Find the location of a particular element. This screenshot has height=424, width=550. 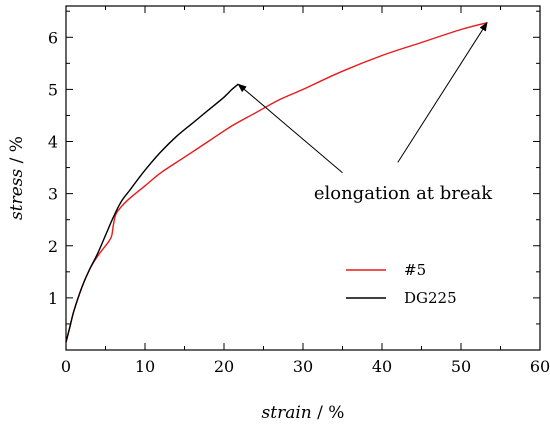

x-axis-title: strain / % is located at coordinates (303, 413).